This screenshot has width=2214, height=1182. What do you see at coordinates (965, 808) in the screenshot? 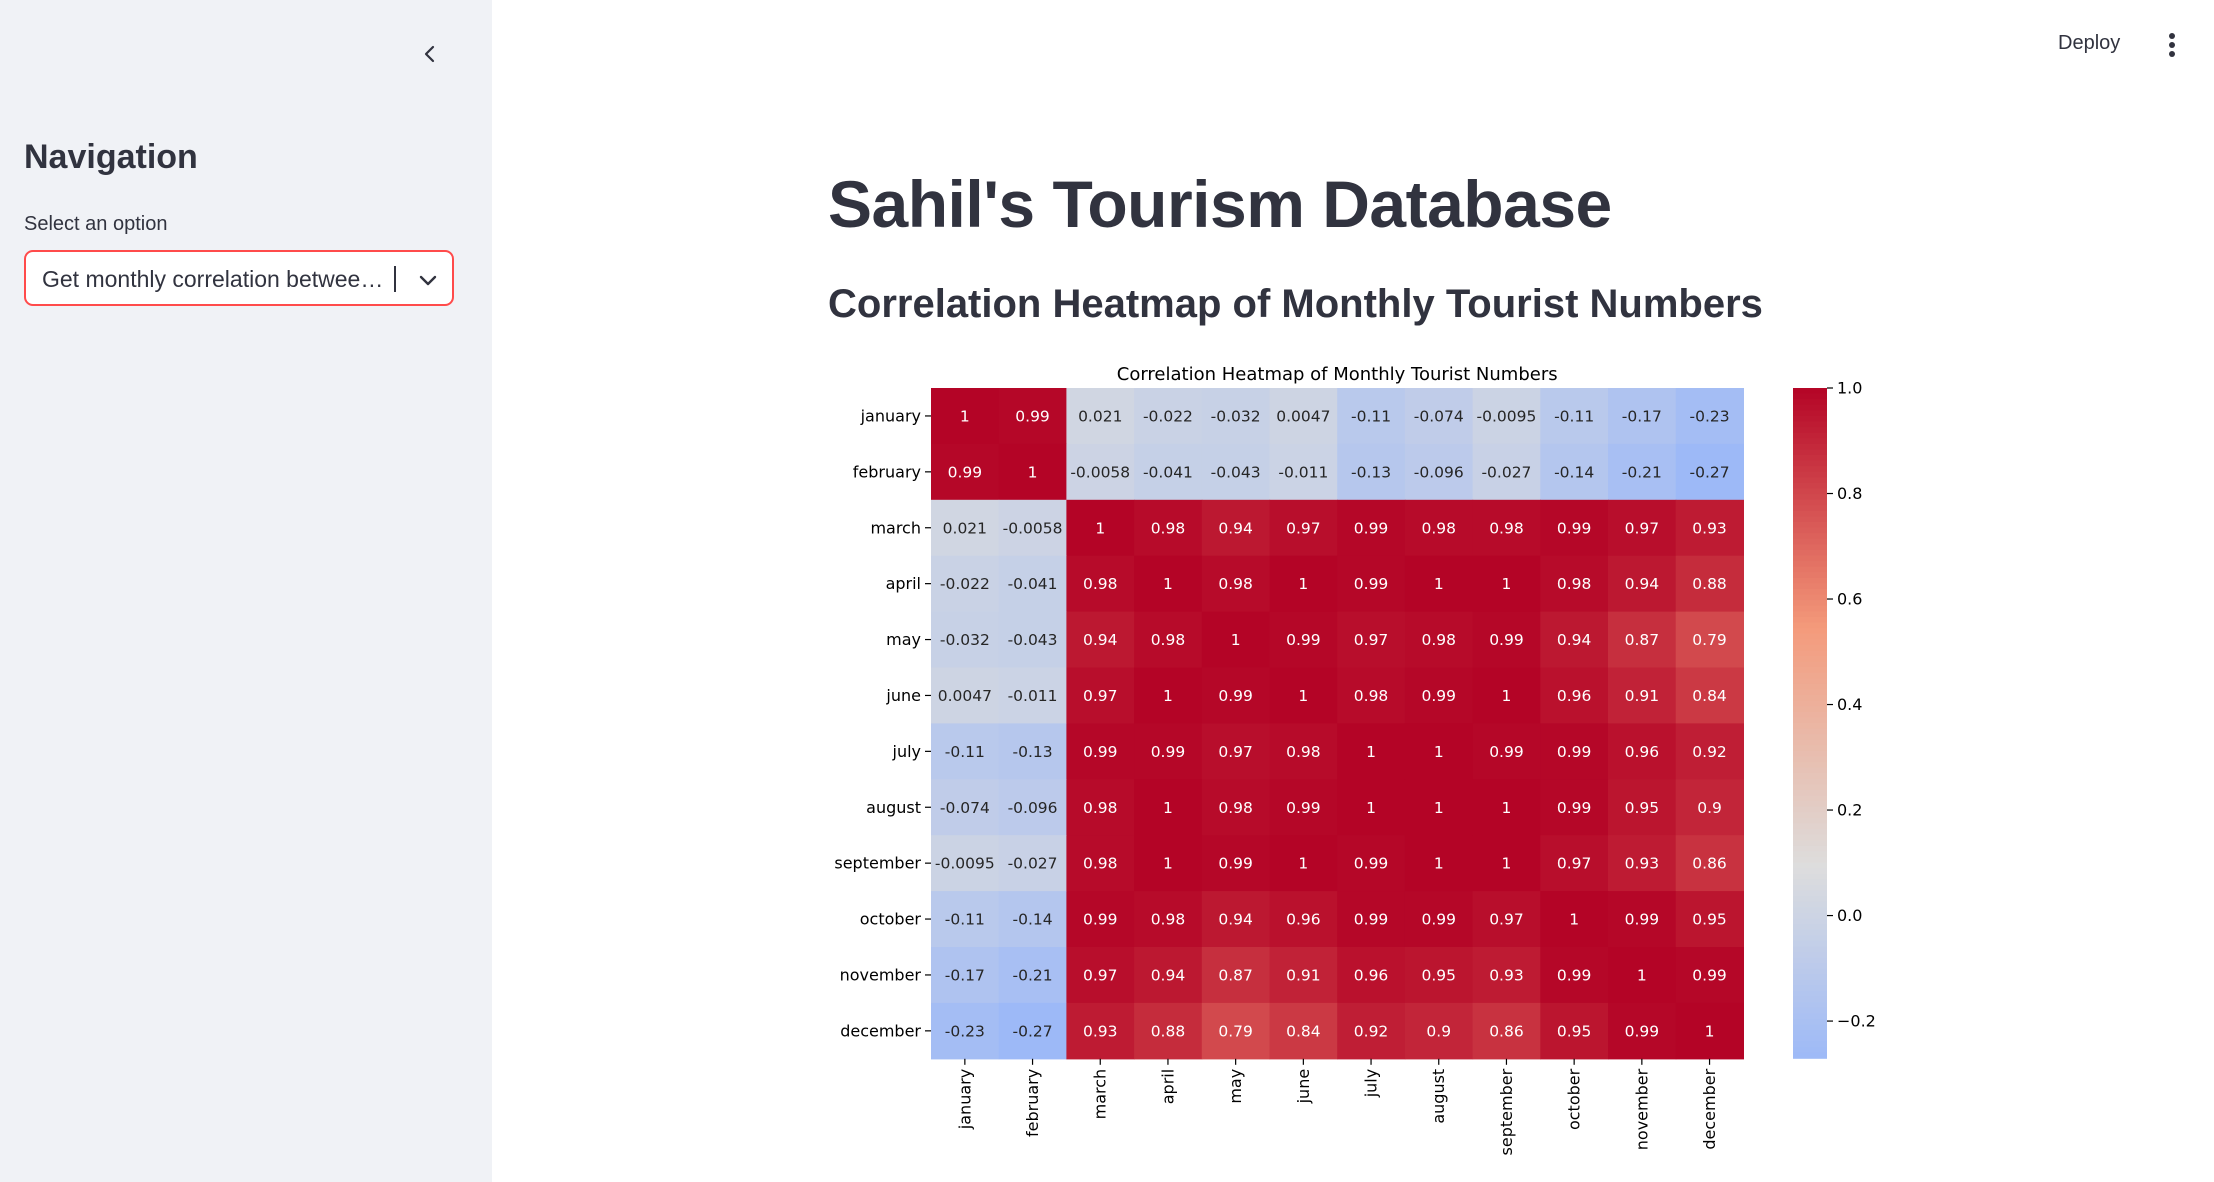
I see `heatmap-cell-label: -0.074` at bounding box center [965, 808].